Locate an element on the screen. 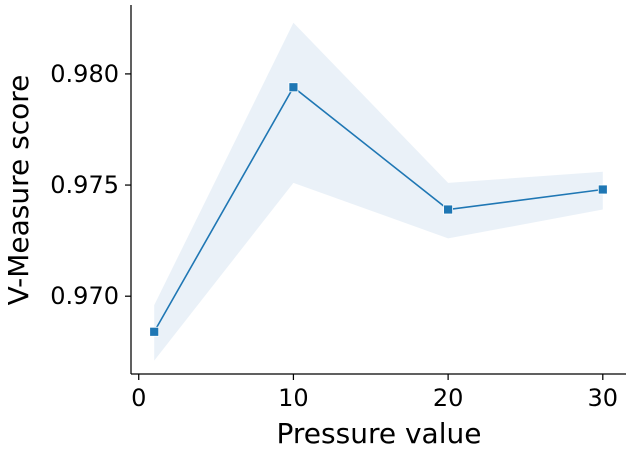 This screenshot has height=453, width=632. x-tick-label: 30 is located at coordinates (603, 398).